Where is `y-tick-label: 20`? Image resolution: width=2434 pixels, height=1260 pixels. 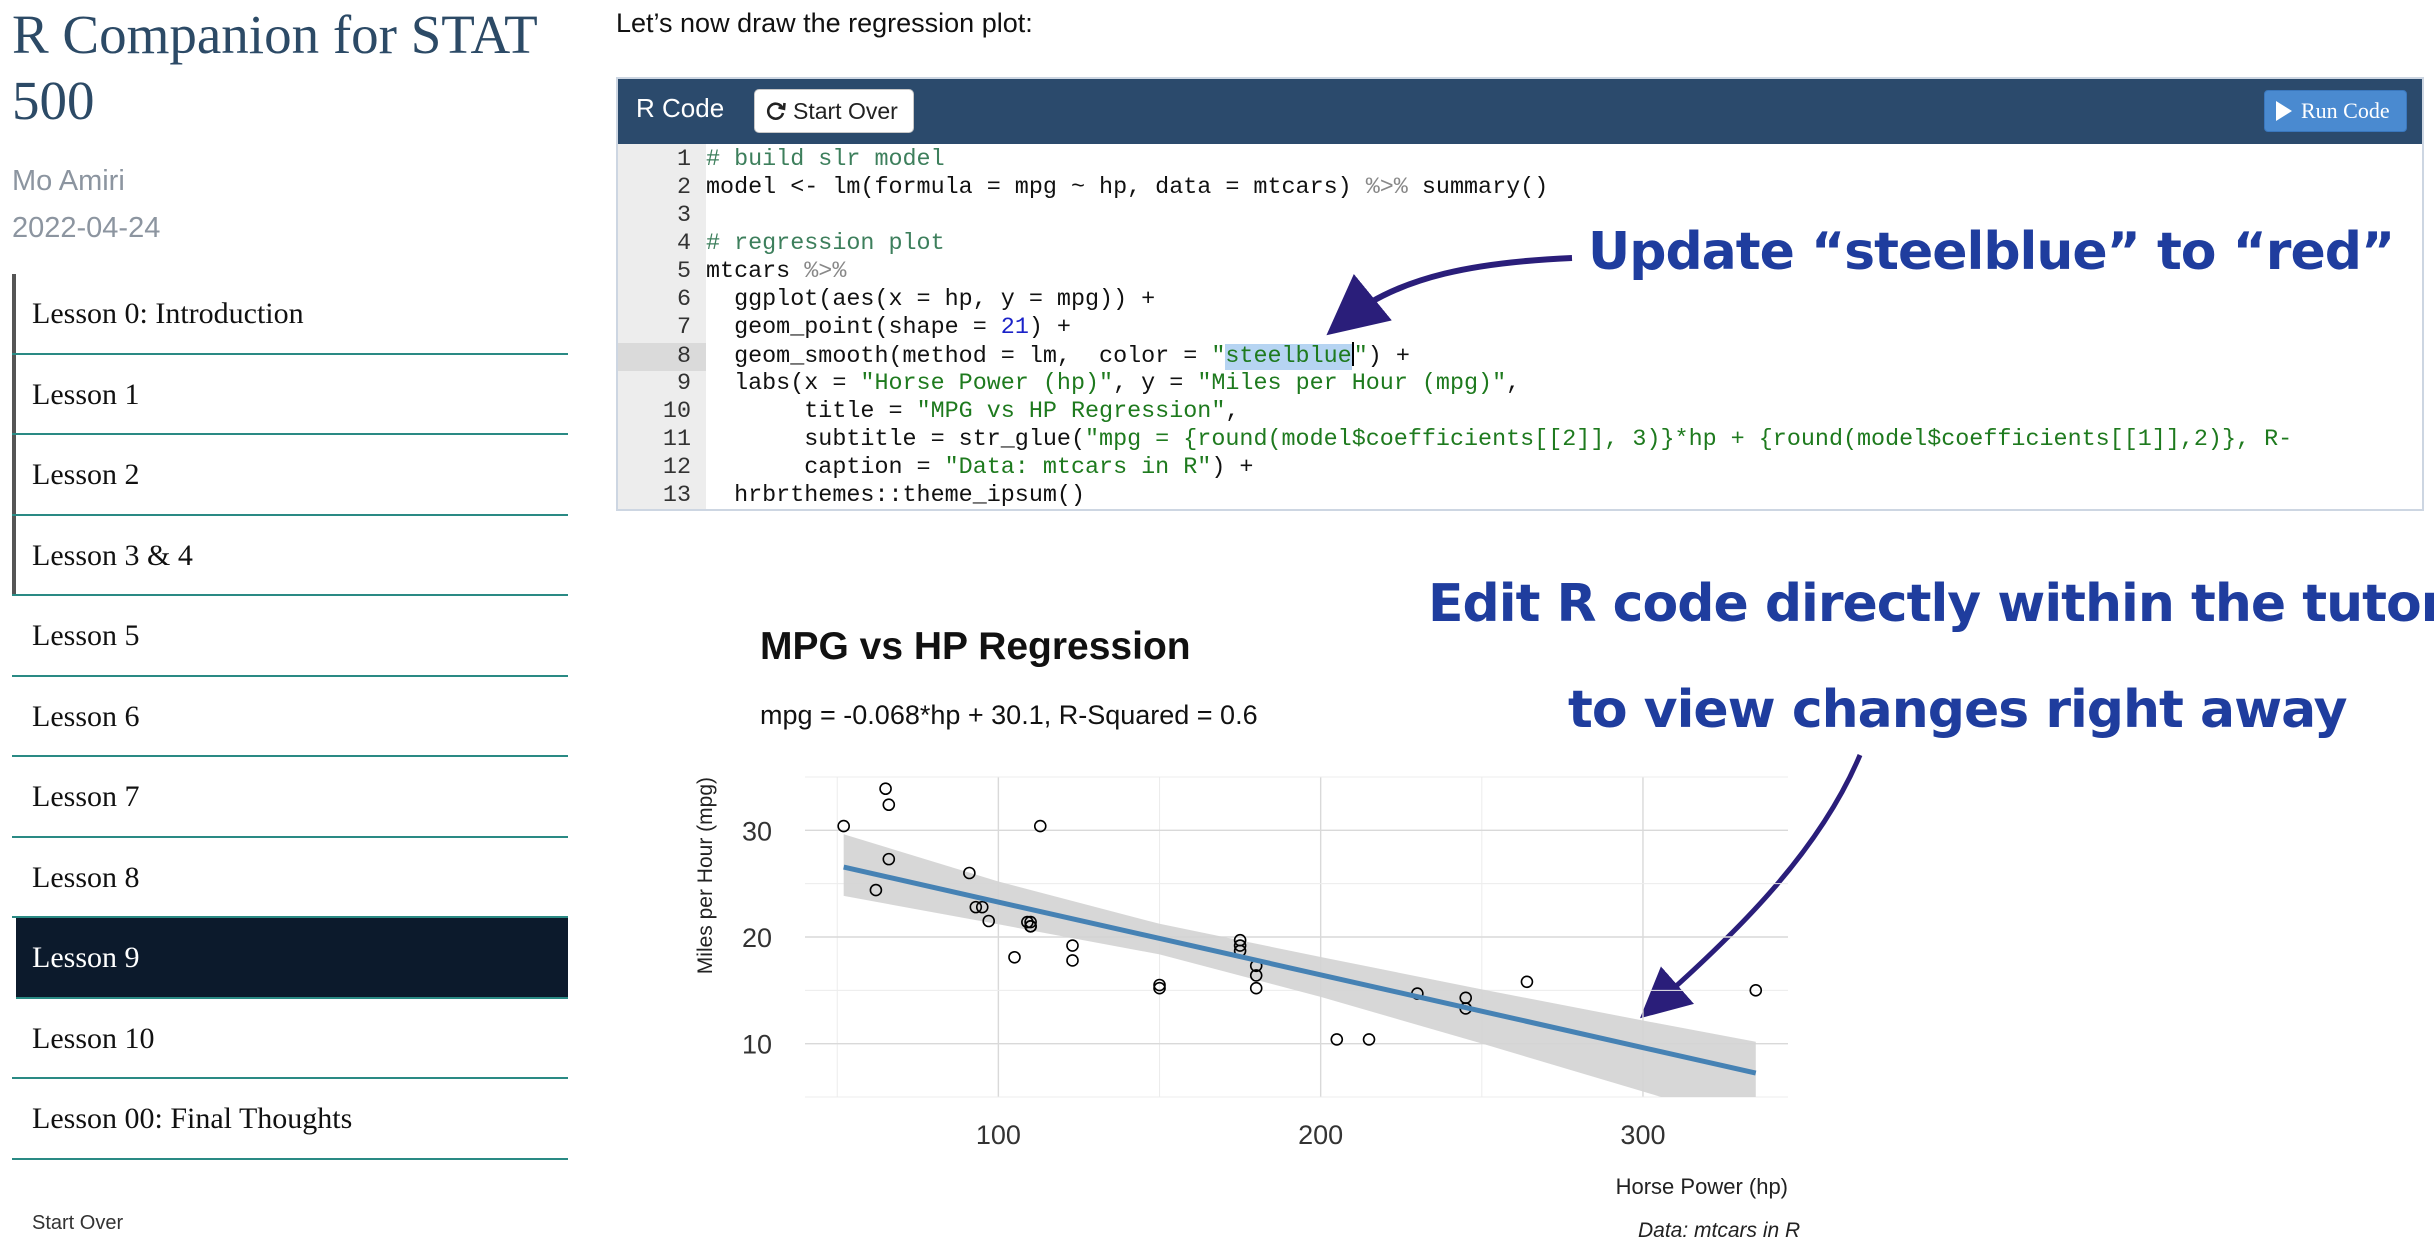
y-tick-label: 20 is located at coordinates (757, 938).